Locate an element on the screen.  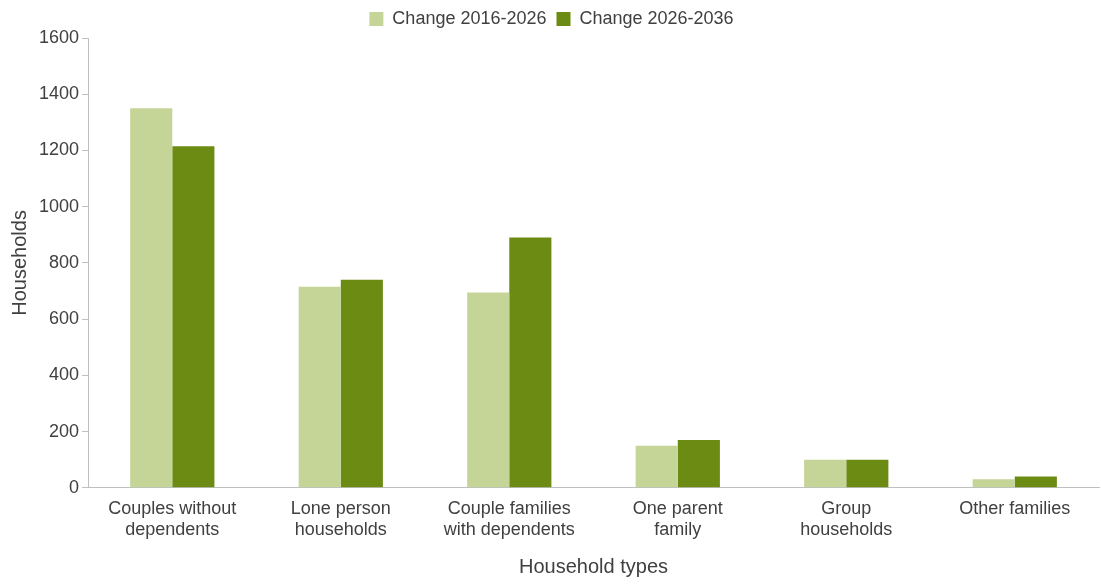
y-tick-label: 1600 is located at coordinates (59, 36).